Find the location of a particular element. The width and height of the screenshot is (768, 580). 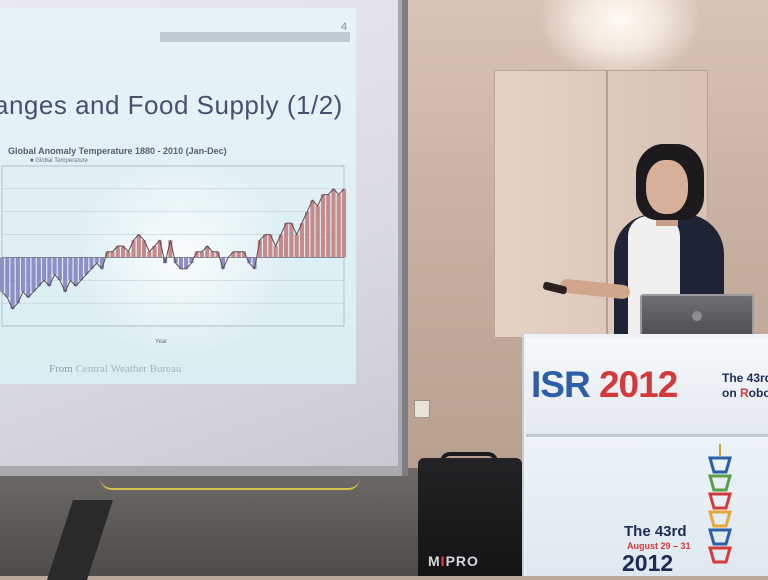

podium-banner is located at coordinates (647, 387).